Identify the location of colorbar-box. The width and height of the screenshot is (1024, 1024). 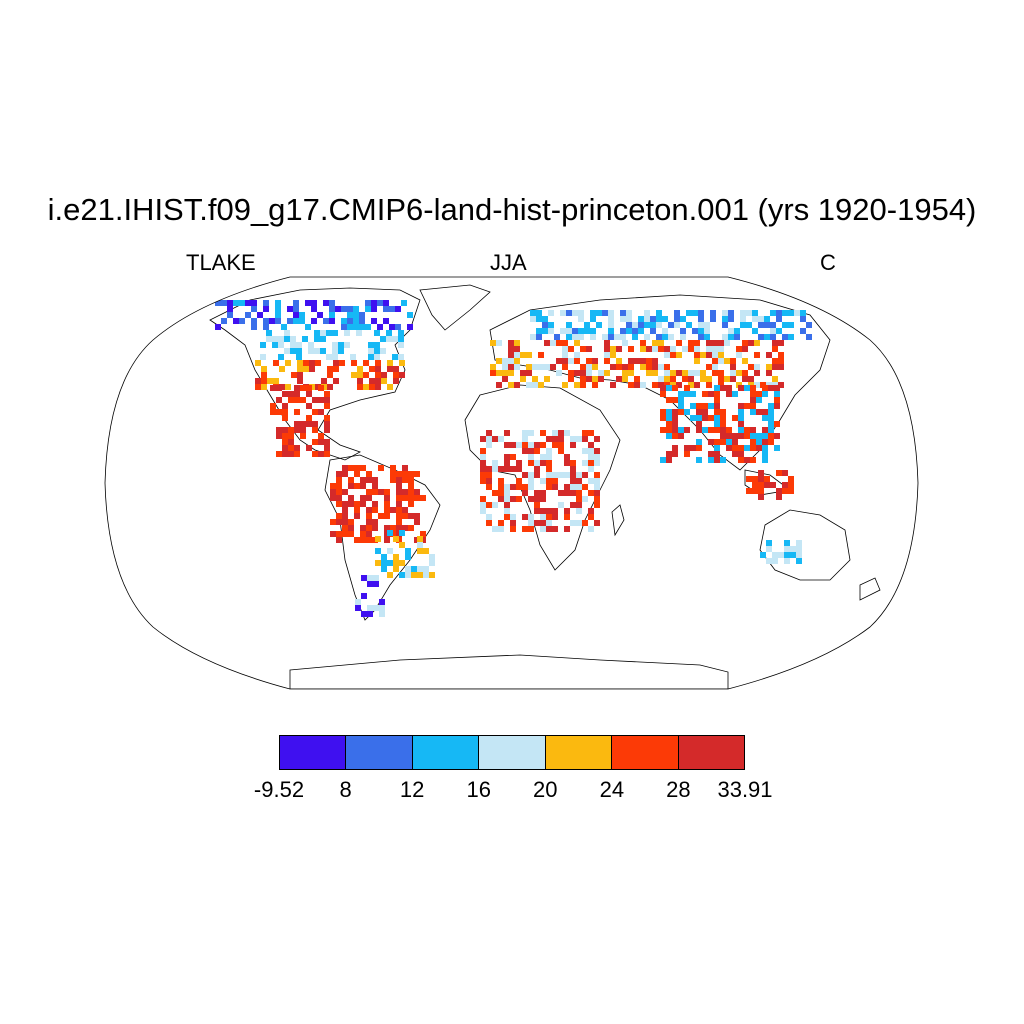
(645, 752).